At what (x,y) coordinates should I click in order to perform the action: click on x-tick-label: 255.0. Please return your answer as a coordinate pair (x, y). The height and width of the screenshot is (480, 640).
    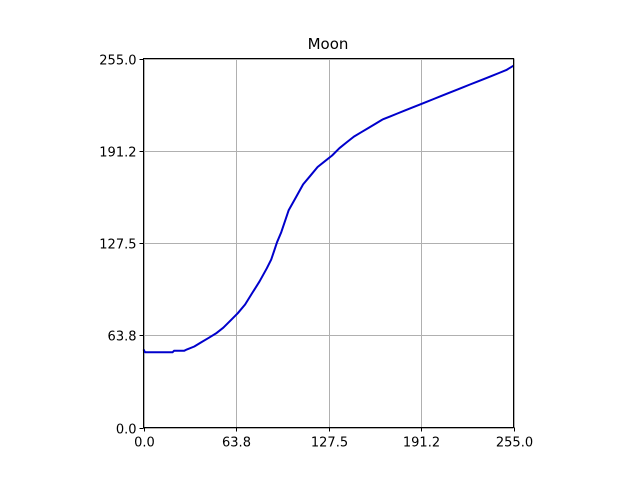
    Looking at the image, I should click on (514, 443).